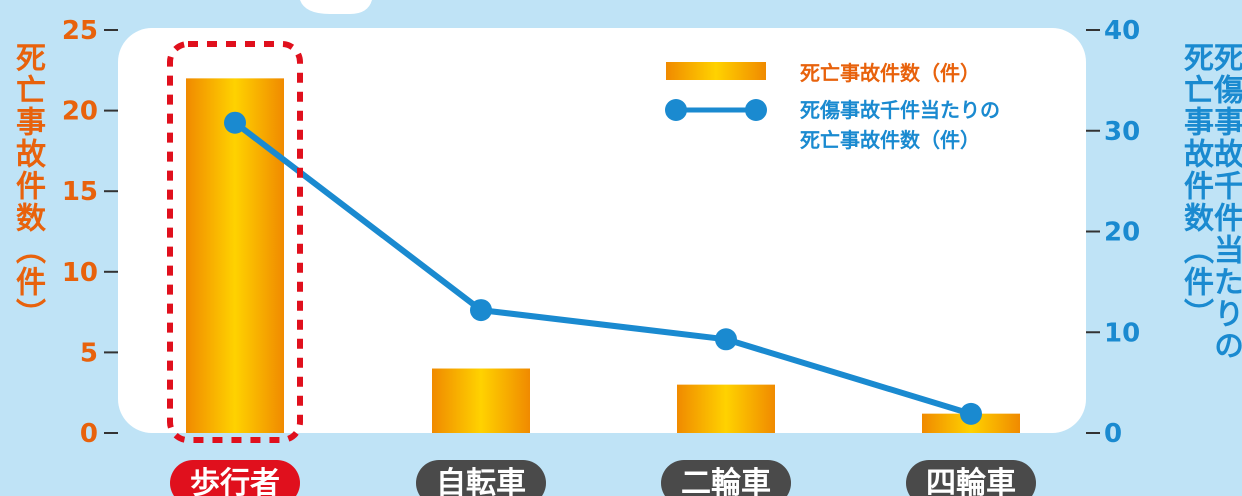  I want to click on category-label-3: 二輪車, so click(726, 481).